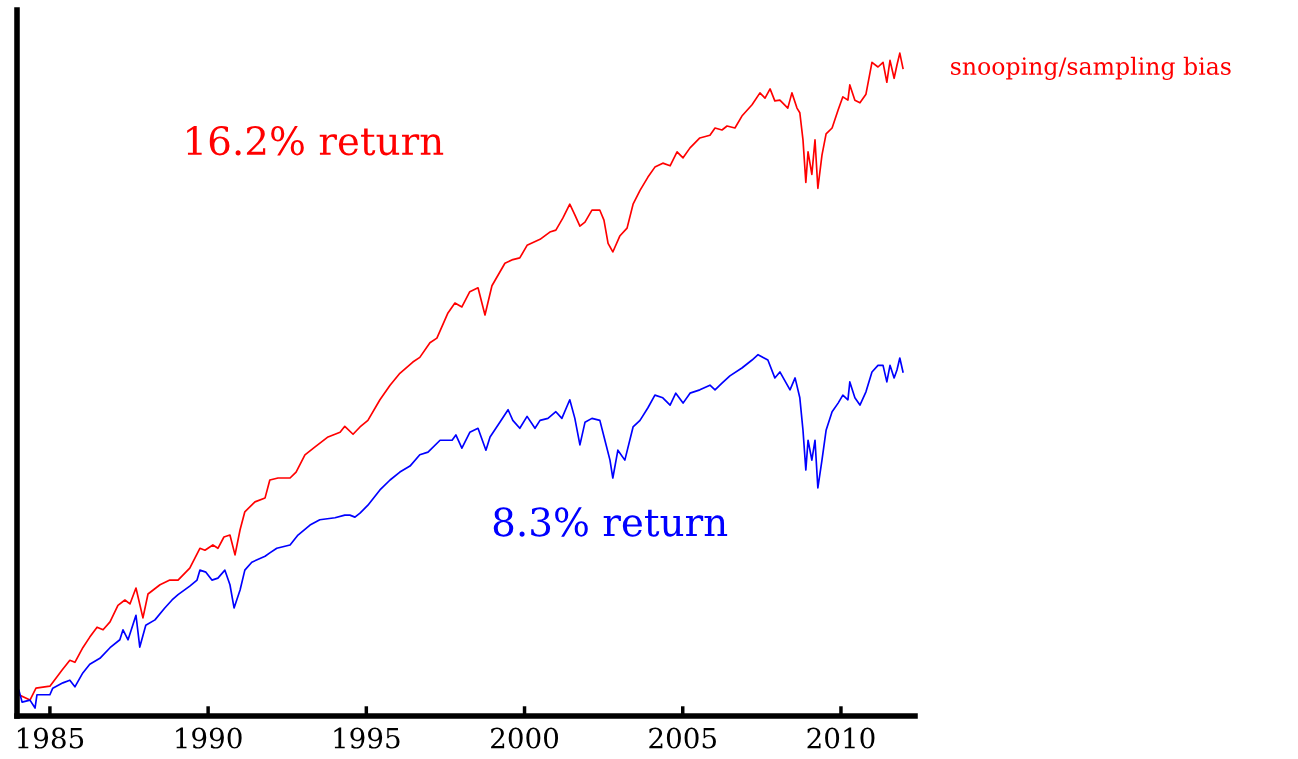 The height and width of the screenshot is (759, 1298). What do you see at coordinates (367, 738) in the screenshot?
I see `x-tick-label: 1995` at bounding box center [367, 738].